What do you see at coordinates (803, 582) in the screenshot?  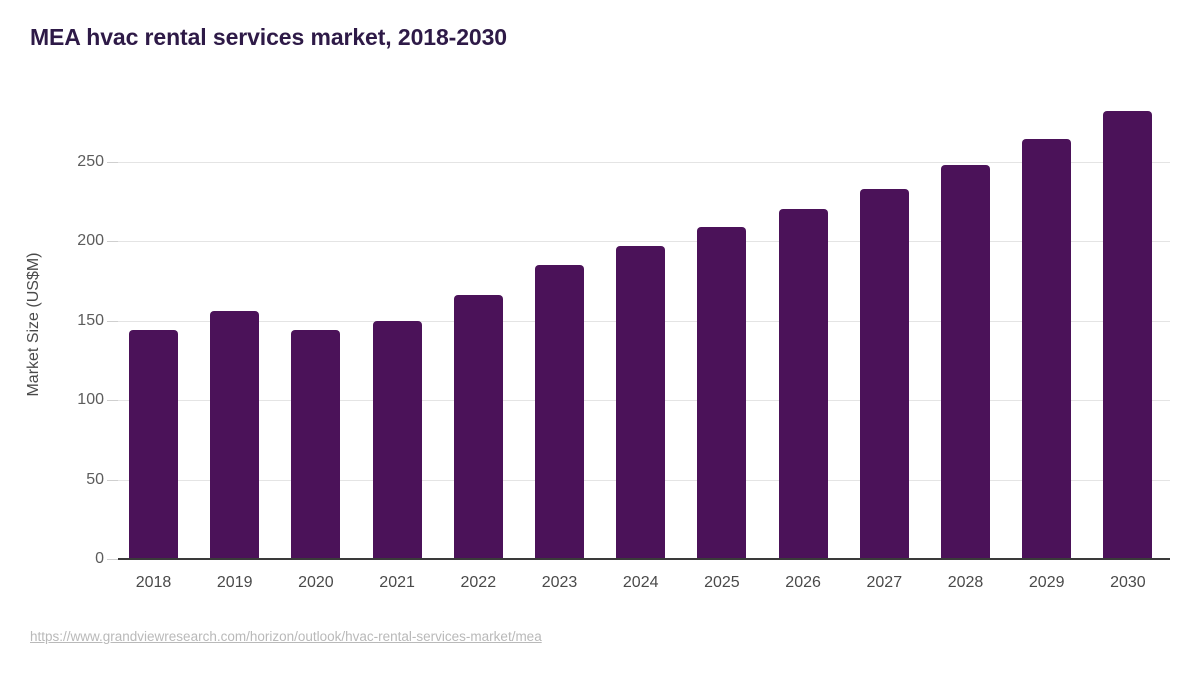 I see `x-axis-tick-label: 2026` at bounding box center [803, 582].